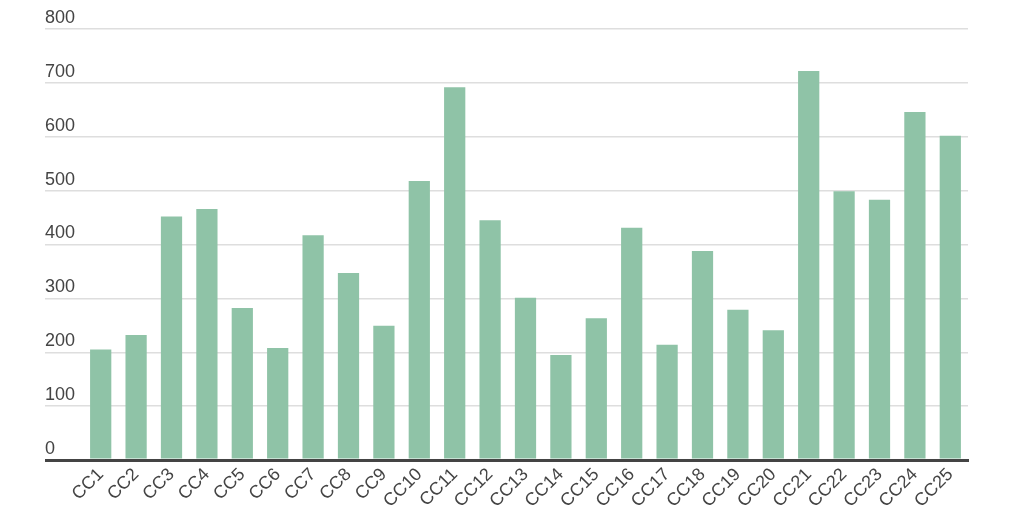 Image resolution: width=1024 pixels, height=512 pixels. I want to click on x-tick-label: CC1, so click(87, 483).